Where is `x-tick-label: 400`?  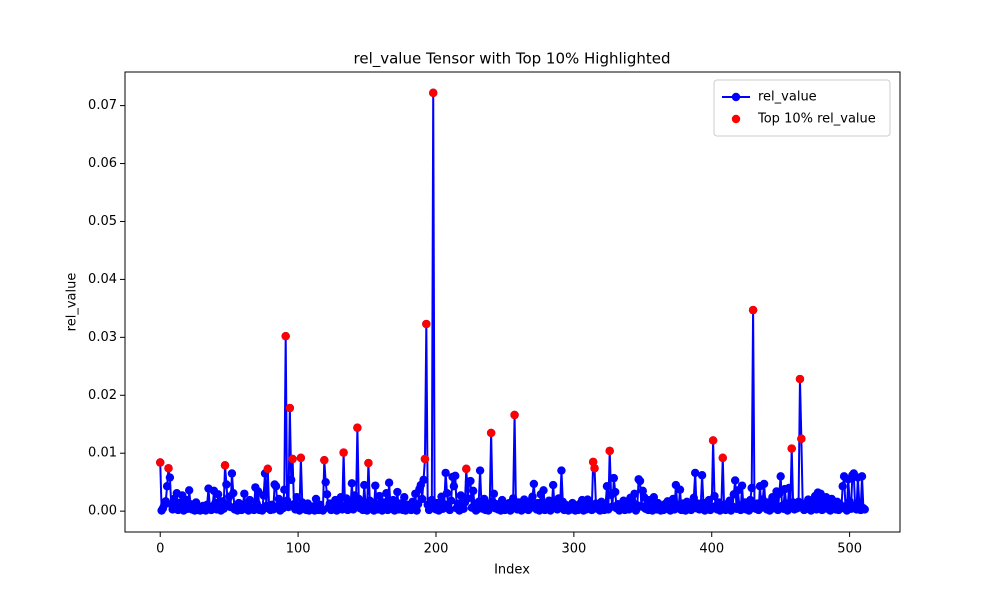
x-tick-label: 400 is located at coordinates (711, 549).